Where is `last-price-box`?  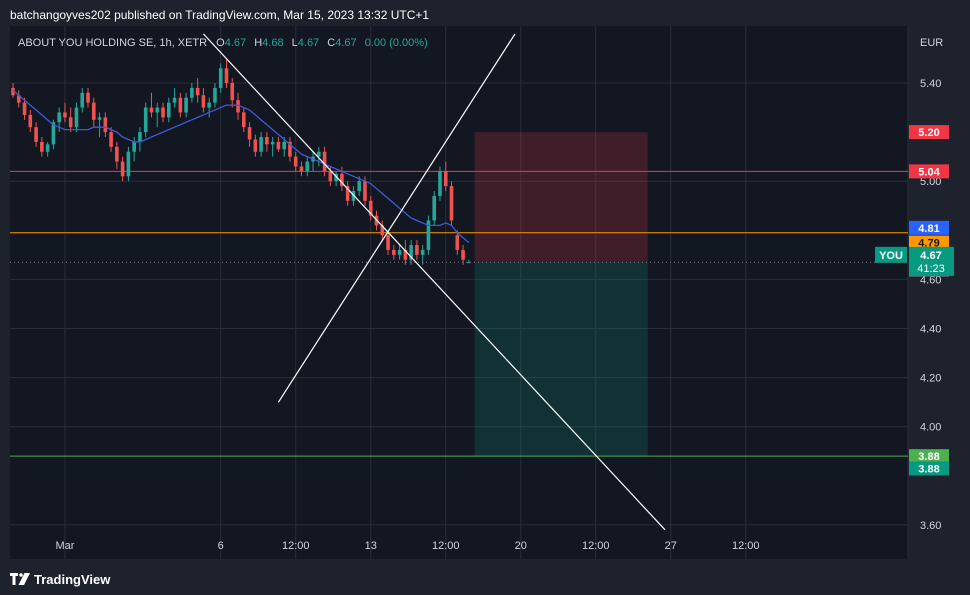 last-price-box is located at coordinates (931, 261).